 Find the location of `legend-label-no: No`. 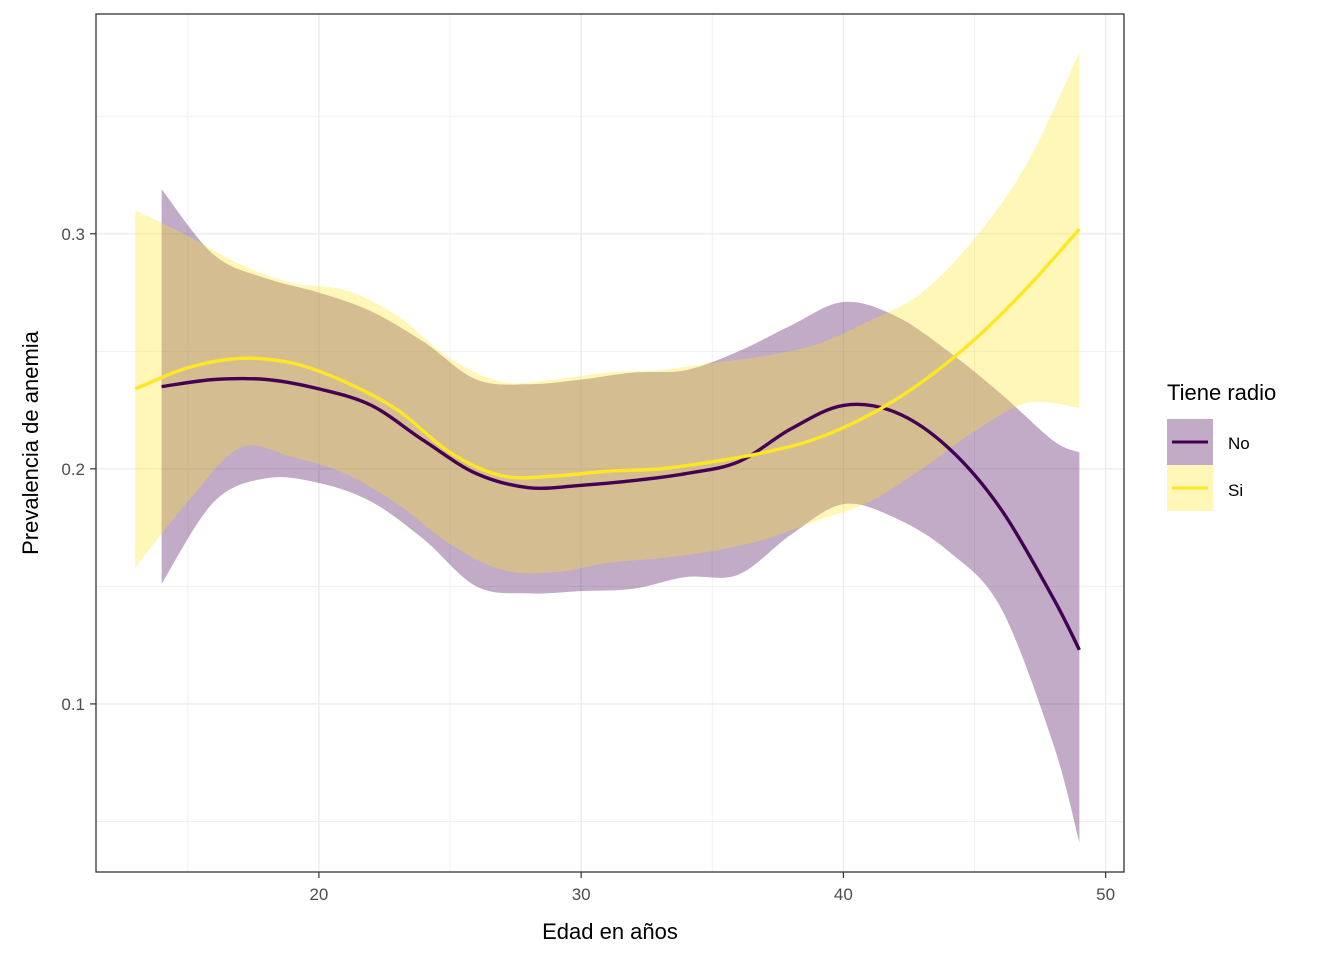

legend-label-no: No is located at coordinates (1239, 443).